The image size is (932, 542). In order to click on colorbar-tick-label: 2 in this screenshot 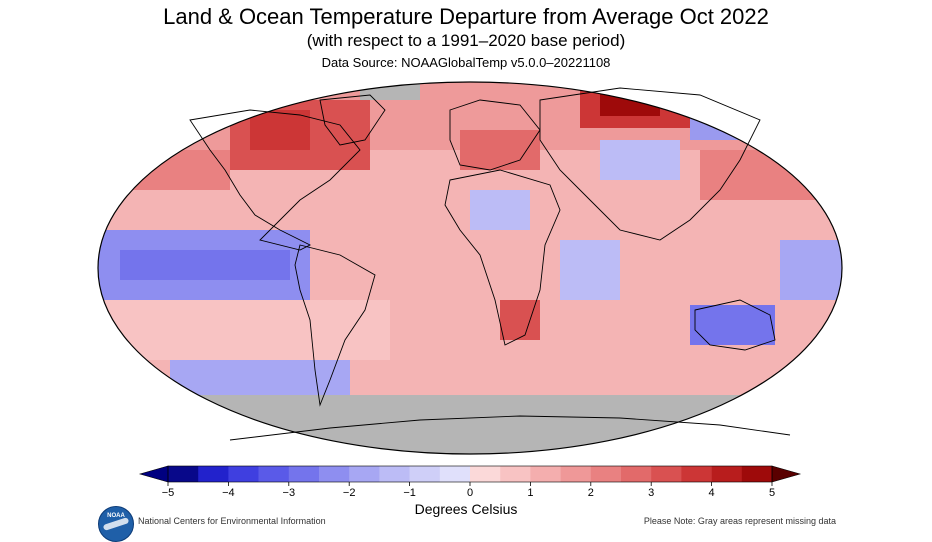, I will do `click(591, 493)`.